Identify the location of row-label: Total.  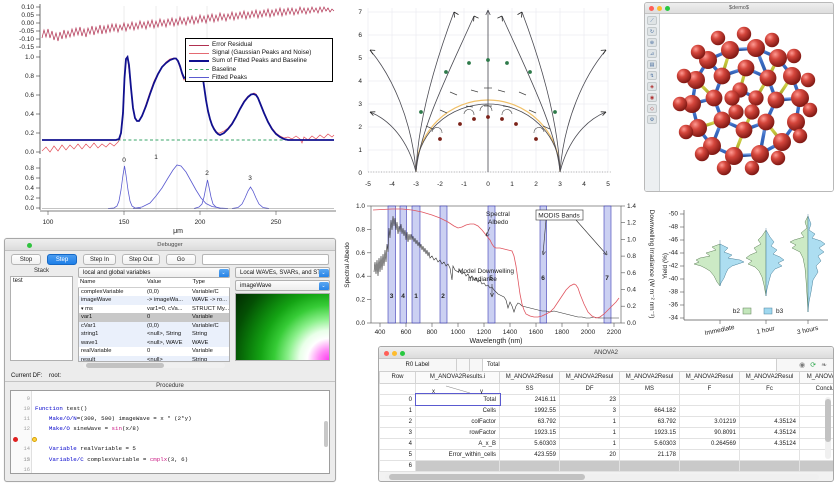
(457, 399).